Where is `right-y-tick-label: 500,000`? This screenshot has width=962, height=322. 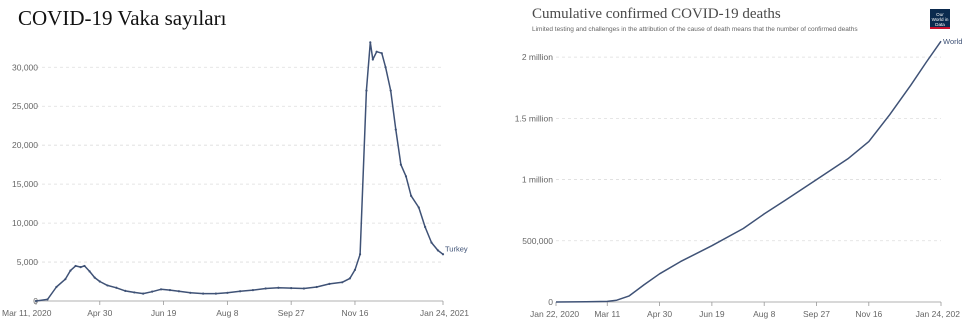
right-y-tick-label: 500,000 is located at coordinates (537, 241).